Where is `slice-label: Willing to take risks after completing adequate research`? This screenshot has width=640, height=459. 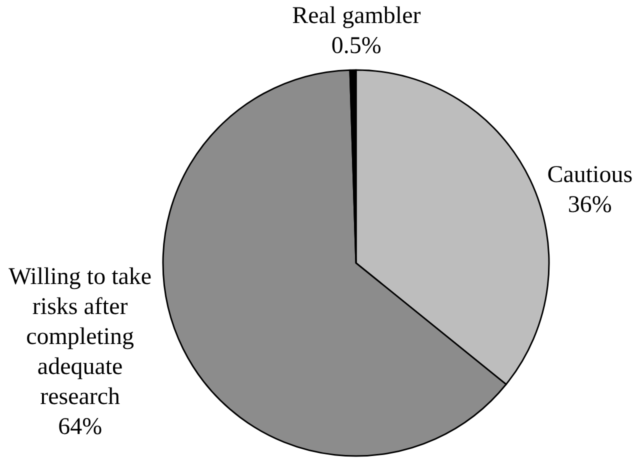 slice-label: Willing to take risks after completing adequate research is located at coordinates (80, 337).